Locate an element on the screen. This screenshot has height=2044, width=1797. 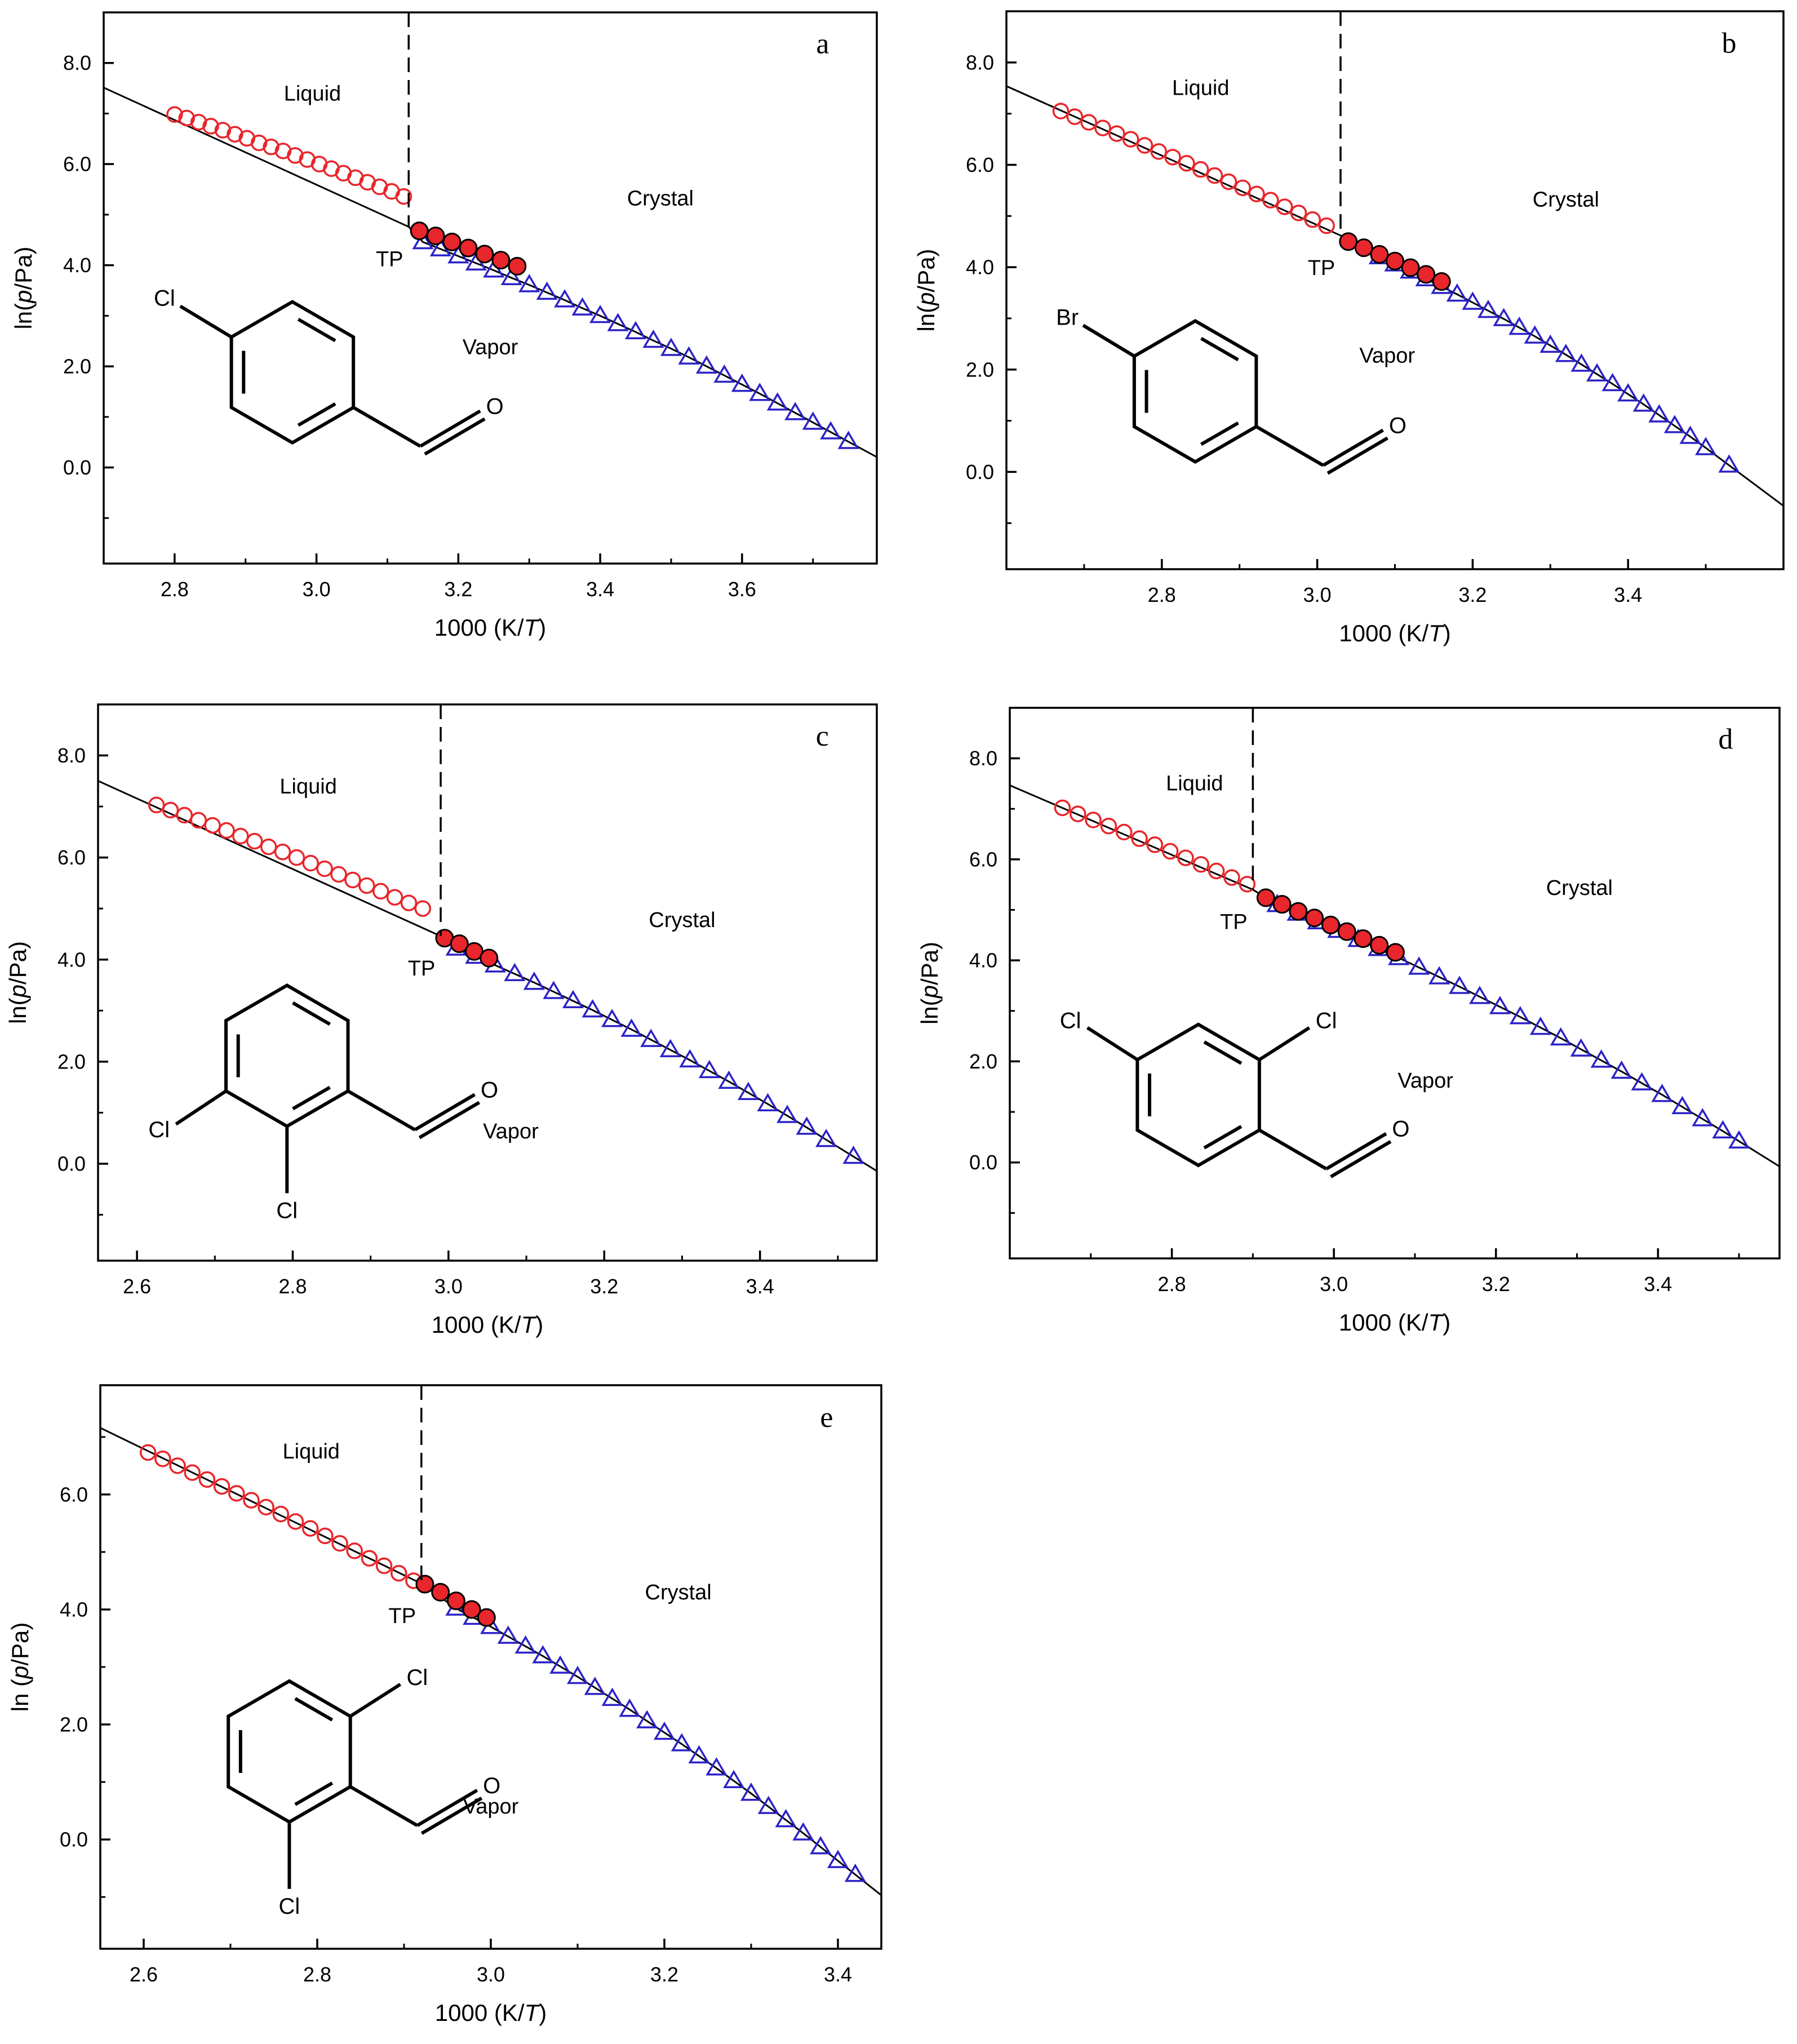
panel-letter: d is located at coordinates (1725, 740).